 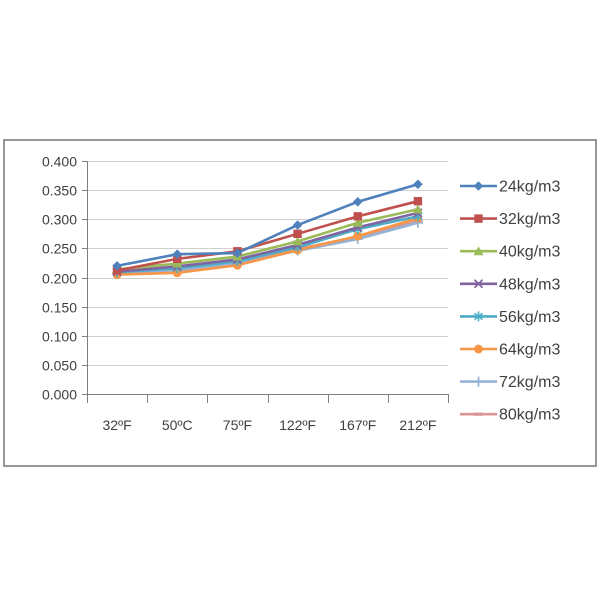 What do you see at coordinates (529, 415) in the screenshot?
I see `legend-label: 80kg/m3` at bounding box center [529, 415].